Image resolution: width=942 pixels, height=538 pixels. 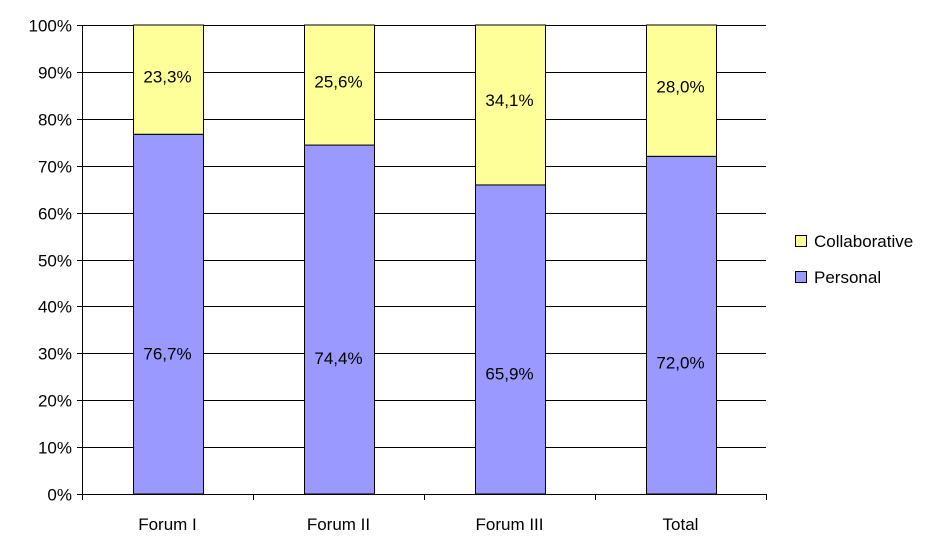 What do you see at coordinates (167, 524) in the screenshot?
I see `x-category-label: Forum I` at bounding box center [167, 524].